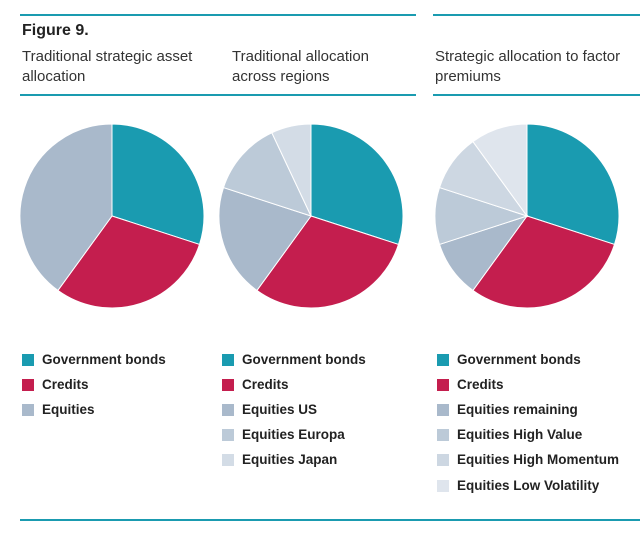  Describe the element at coordinates (538, 459) in the screenshot. I see `legend-label: Equities High Momentum` at that location.